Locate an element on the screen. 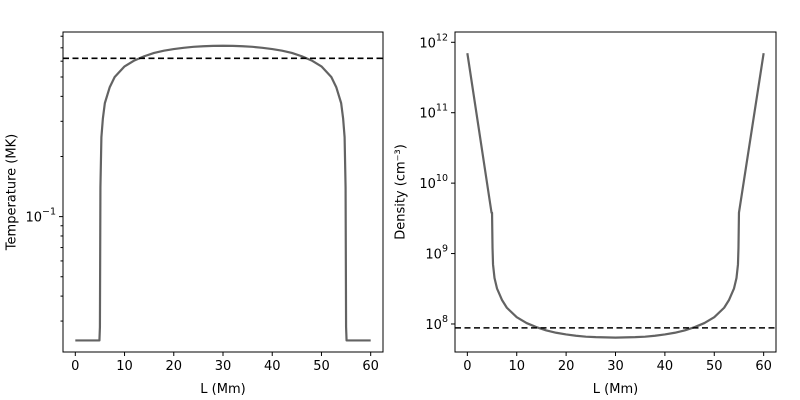 Image resolution: width=800 pixels, height=400 pixels. temperature-x-tick-label-60: 60 is located at coordinates (370, 366).